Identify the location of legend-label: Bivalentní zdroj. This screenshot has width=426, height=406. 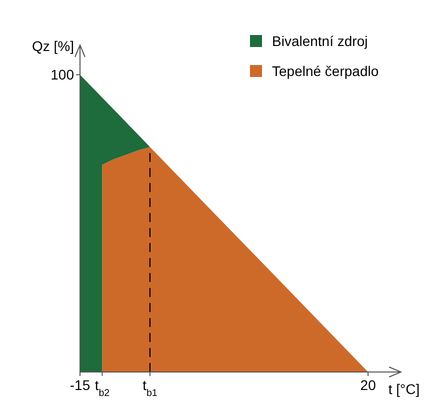
(320, 41).